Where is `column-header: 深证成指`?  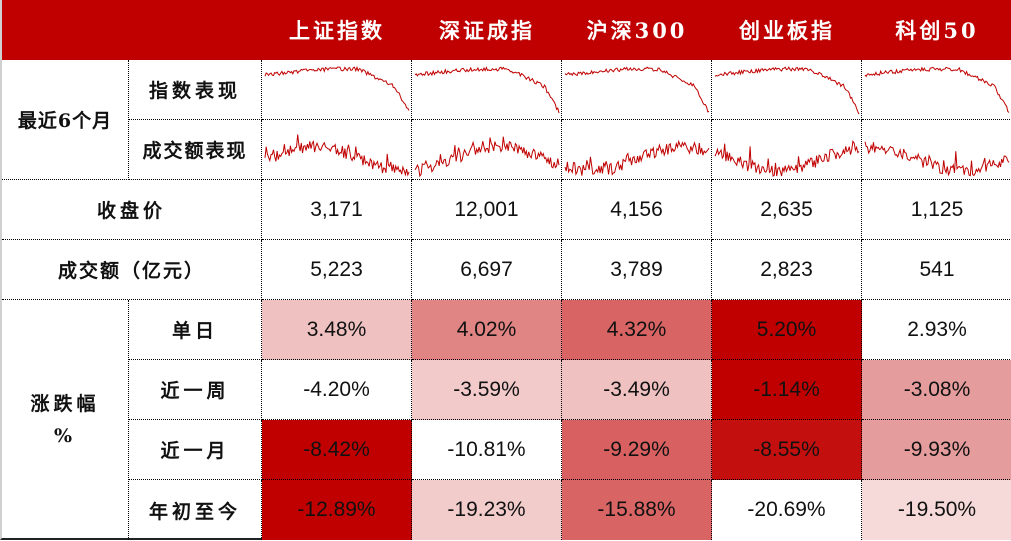
column-header: 深证成指 is located at coordinates (487, 30).